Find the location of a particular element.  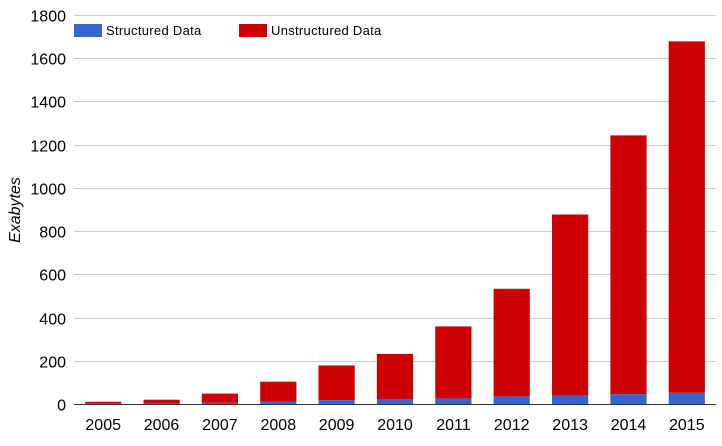

bar-unstructured-2011 is located at coordinates (453, 362).